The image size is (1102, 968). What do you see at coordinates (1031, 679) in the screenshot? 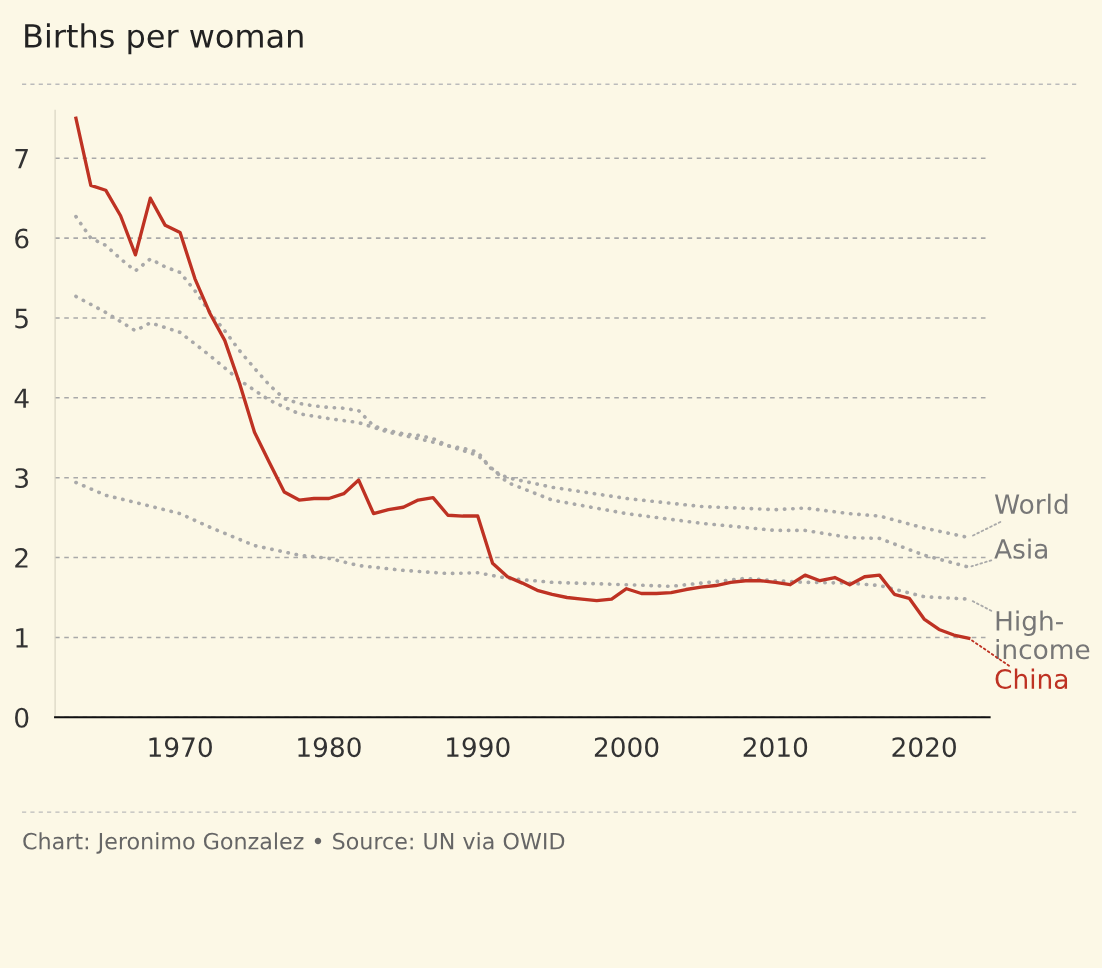
I see `legend-label: China` at bounding box center [1031, 679].